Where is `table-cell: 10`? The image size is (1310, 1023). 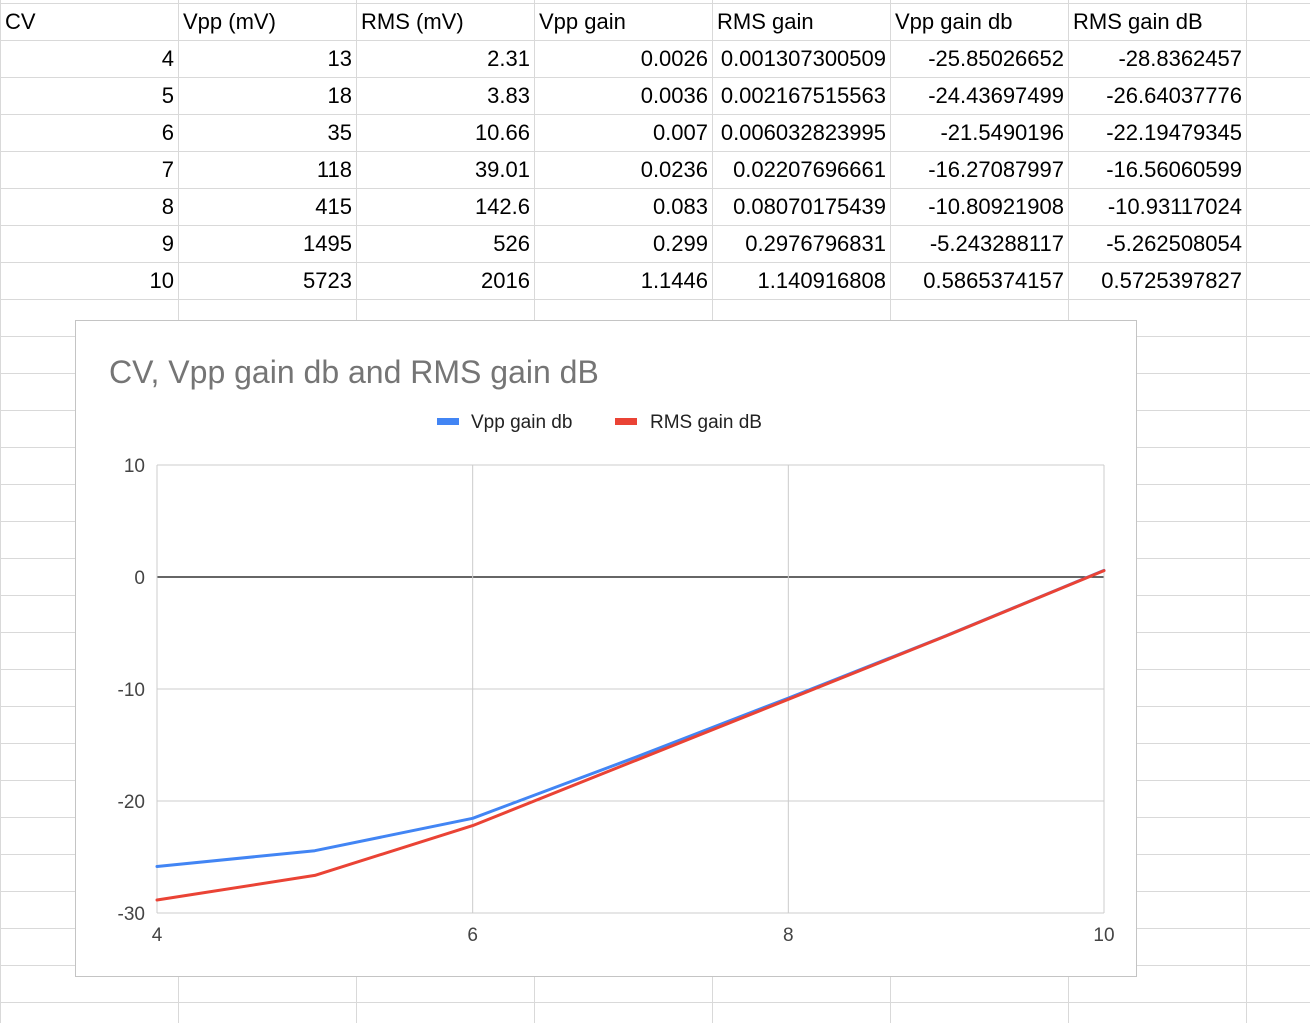
table-cell: 10 is located at coordinates (161, 280).